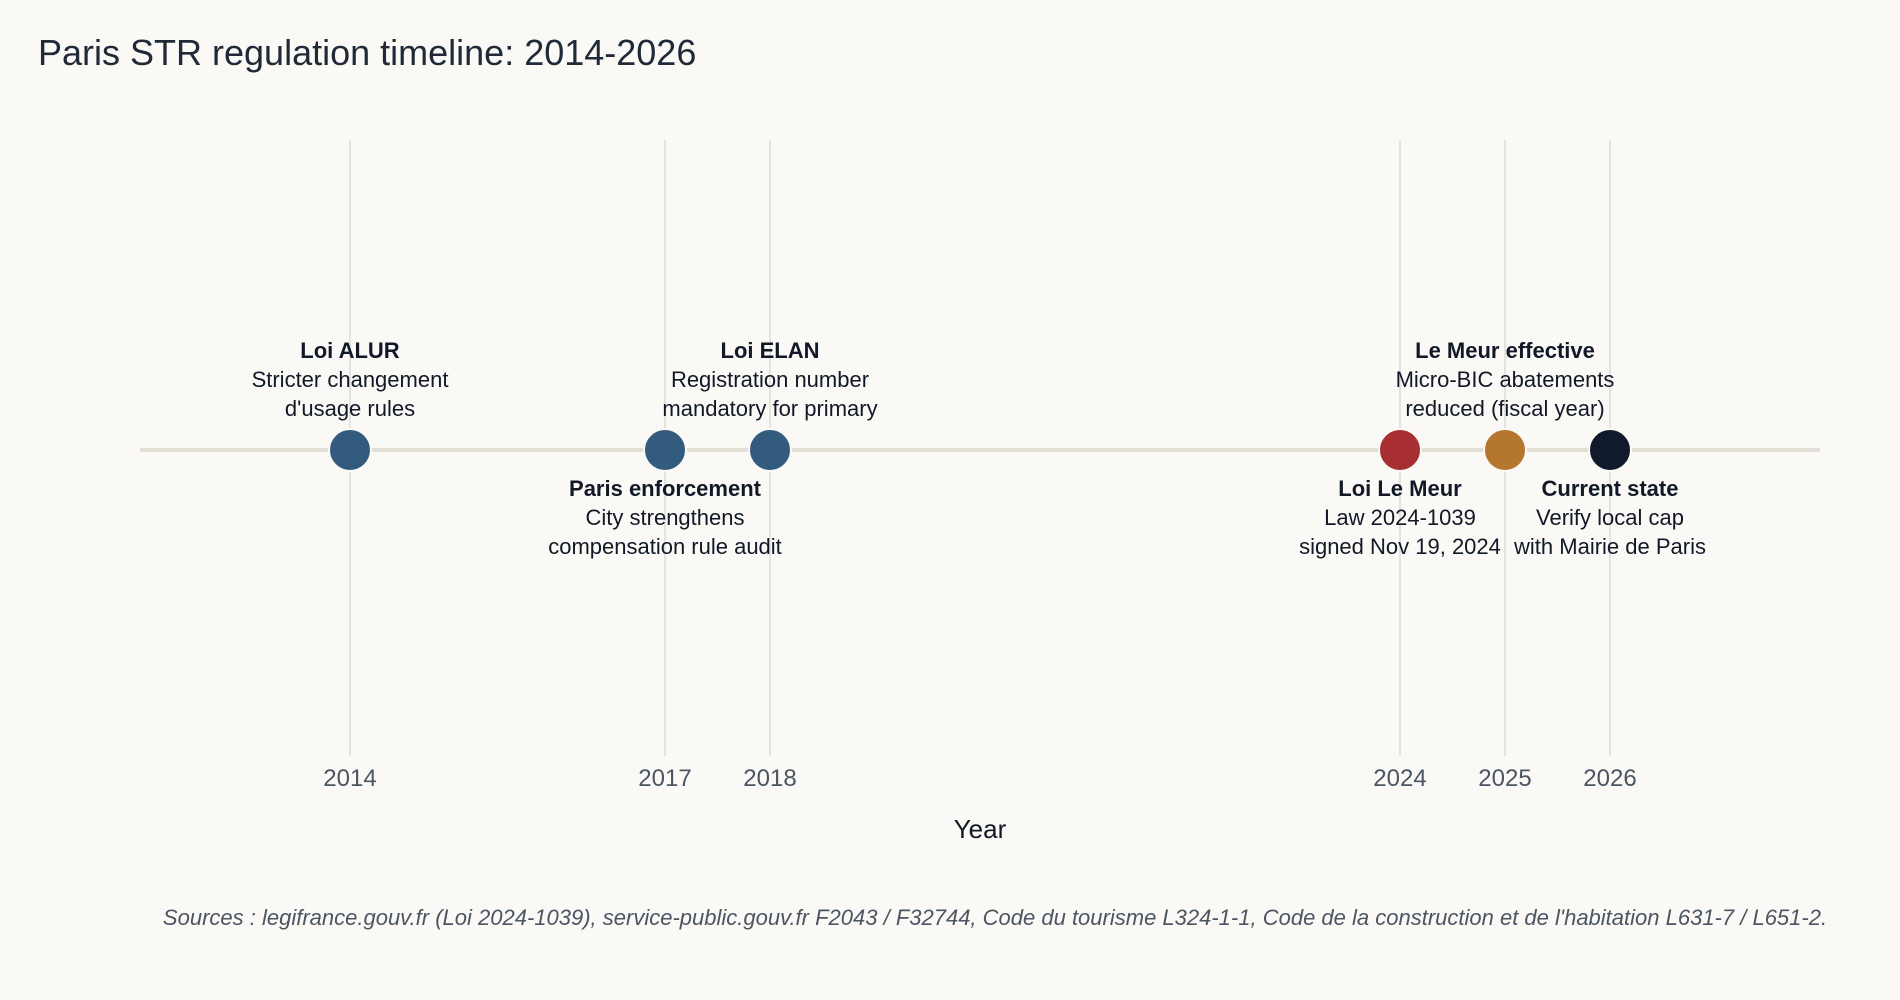 This screenshot has width=1900, height=1000. Describe the element at coordinates (1610, 450) in the screenshot. I see `event-point-2026` at that location.